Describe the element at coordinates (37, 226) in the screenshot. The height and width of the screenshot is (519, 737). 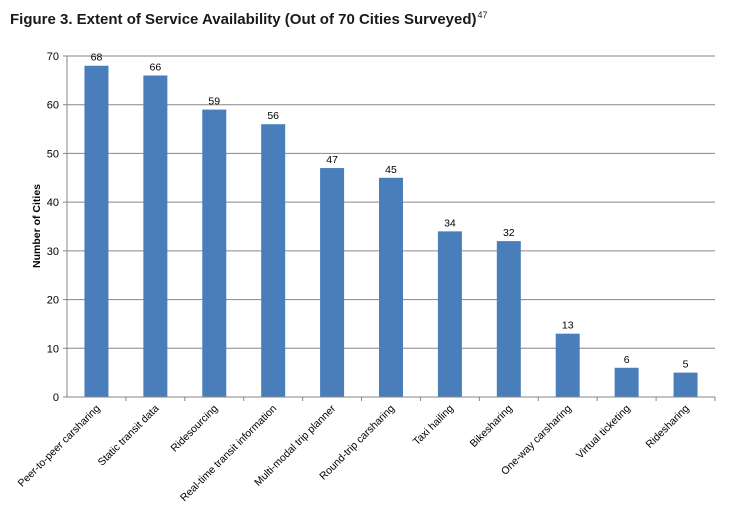
I see `y-axis-label: Number of Cities` at that location.